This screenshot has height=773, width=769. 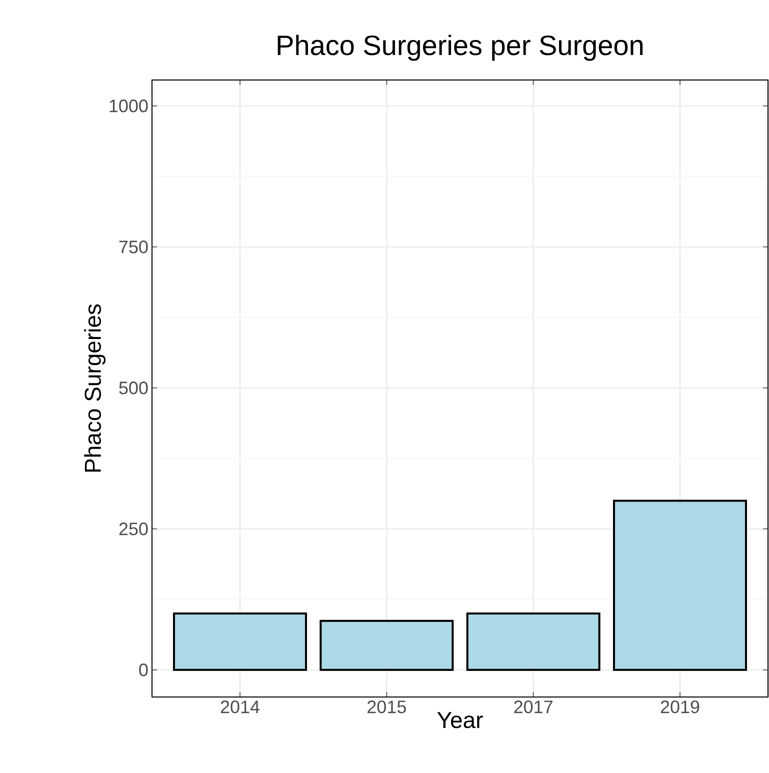 I want to click on chart-title: Phaco Surgeries per Surgeon, so click(x=460, y=47).